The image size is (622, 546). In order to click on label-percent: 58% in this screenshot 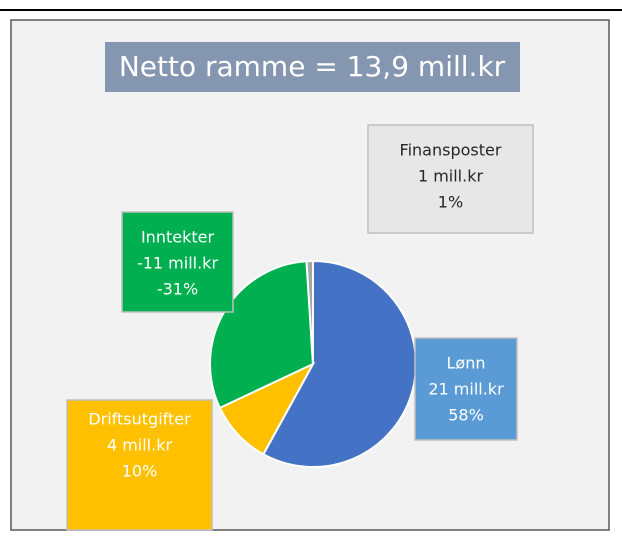, I will do `click(466, 415)`.